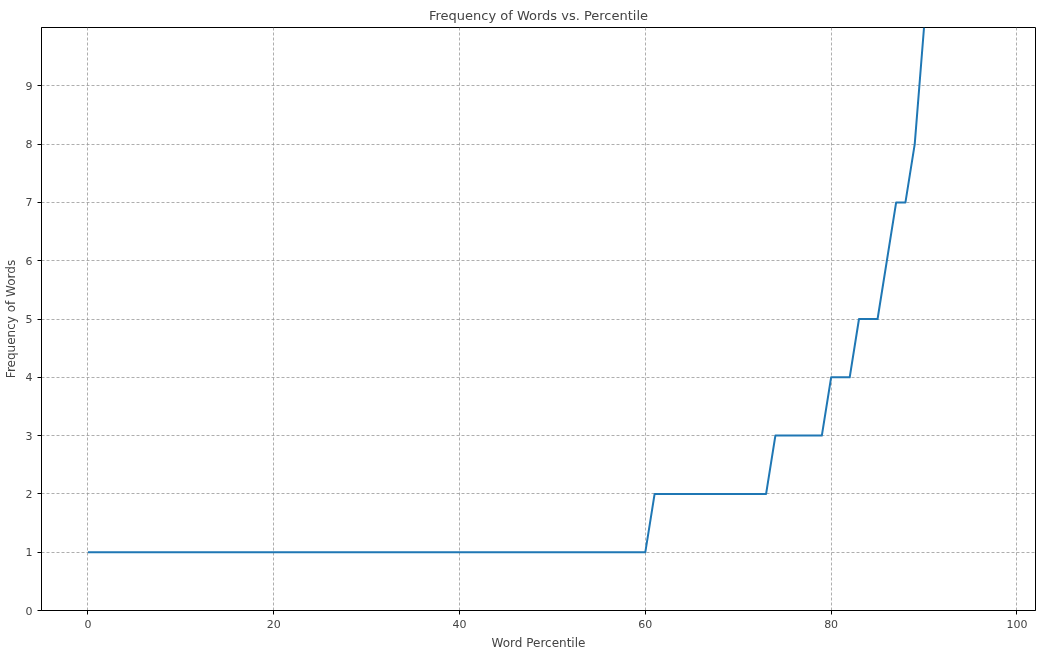 The image size is (1042, 655). I want to click on y-tick-label: 8, so click(29, 145).